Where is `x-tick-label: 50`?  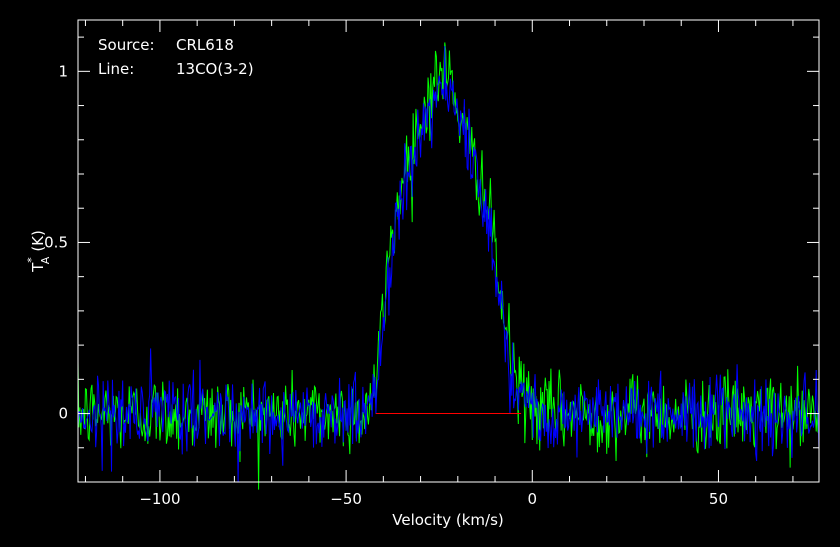
x-tick-label: 50 is located at coordinates (718, 499).